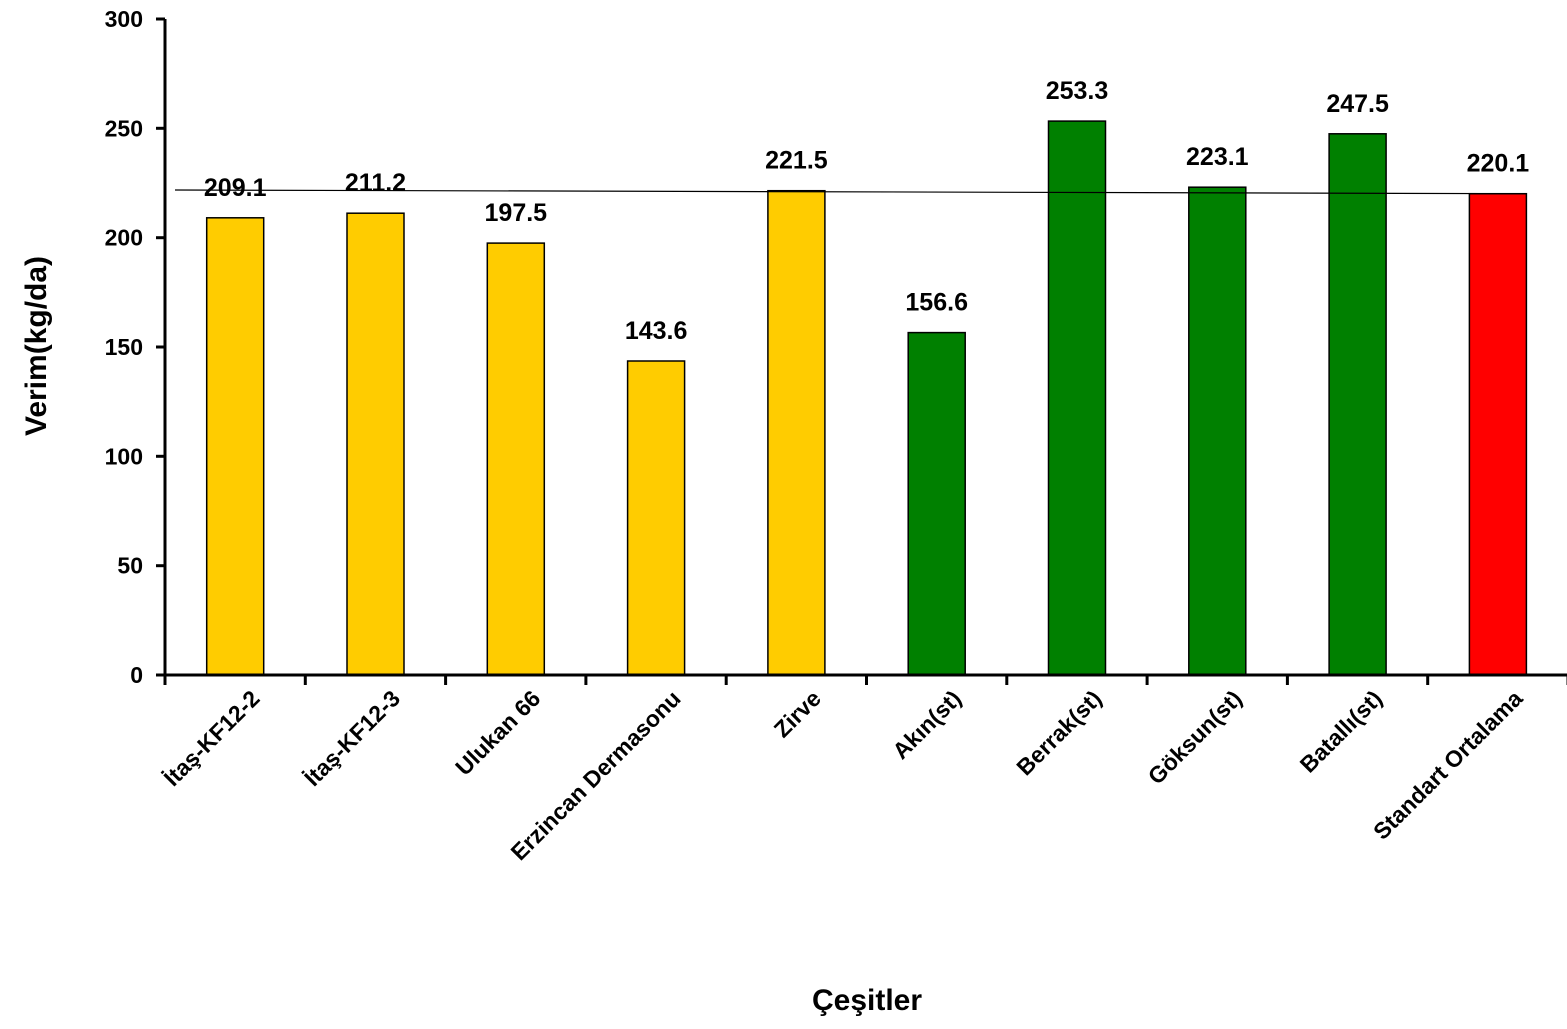 Image resolution: width=1567 pixels, height=1029 pixels. Describe the element at coordinates (1448, 765) in the screenshot. I see `x-tick-label-9: Standart Ortalama` at that location.